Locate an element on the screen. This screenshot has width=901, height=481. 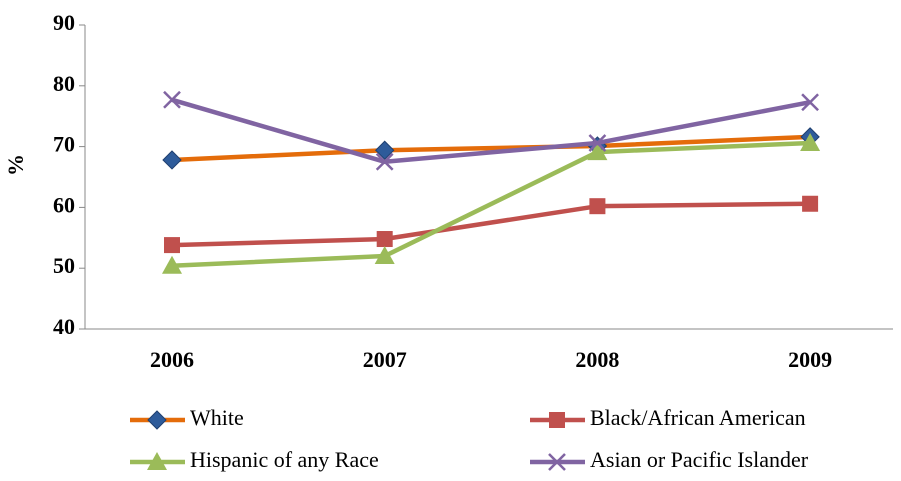
y-tick-label: 70 is located at coordinates (64, 144).